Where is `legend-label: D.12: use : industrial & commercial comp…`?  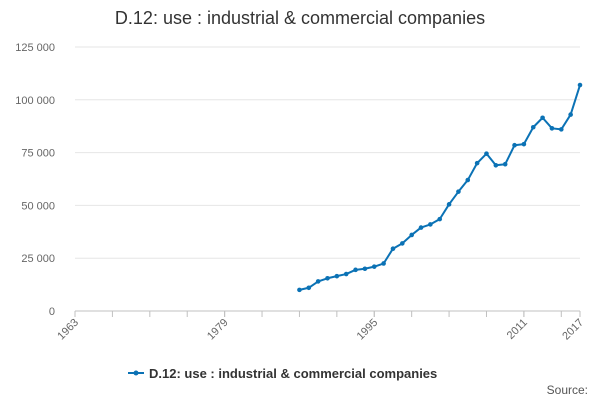 legend-label: D.12: use : industrial & commercial comp… is located at coordinates (293, 373).